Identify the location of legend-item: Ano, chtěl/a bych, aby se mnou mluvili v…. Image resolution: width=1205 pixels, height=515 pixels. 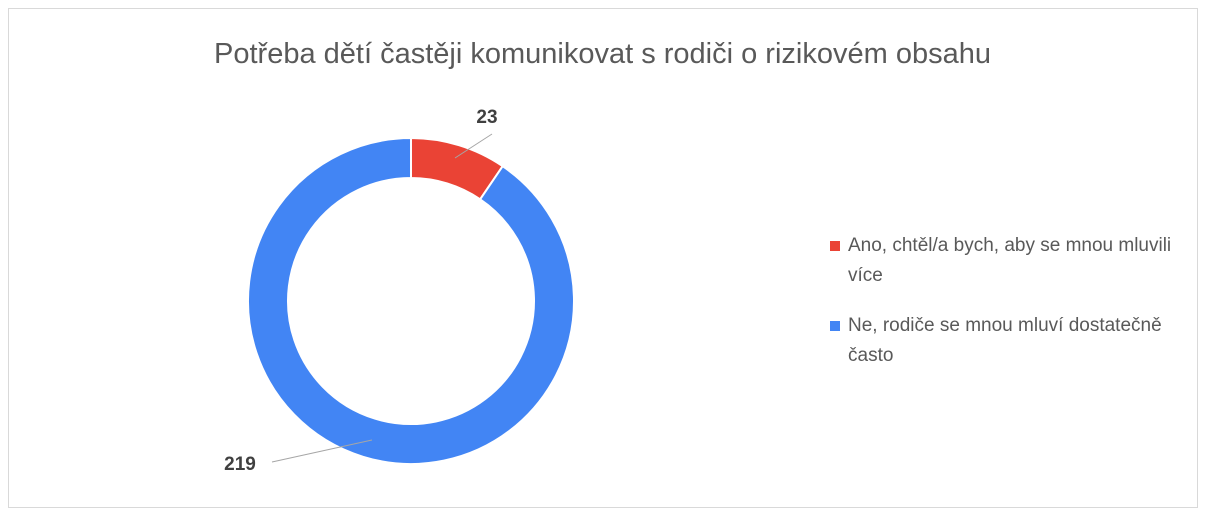
(1010, 261).